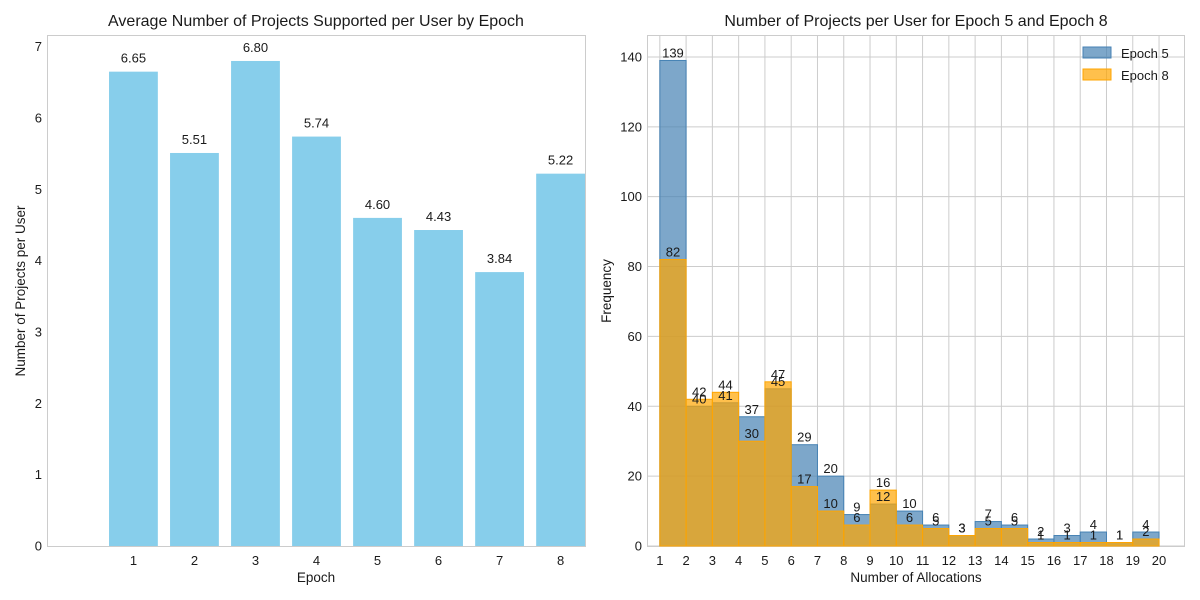 This screenshot has width=1200, height=600. Describe the element at coordinates (804, 479) in the screenshot. I see `histogram-value-label: 17` at that location.